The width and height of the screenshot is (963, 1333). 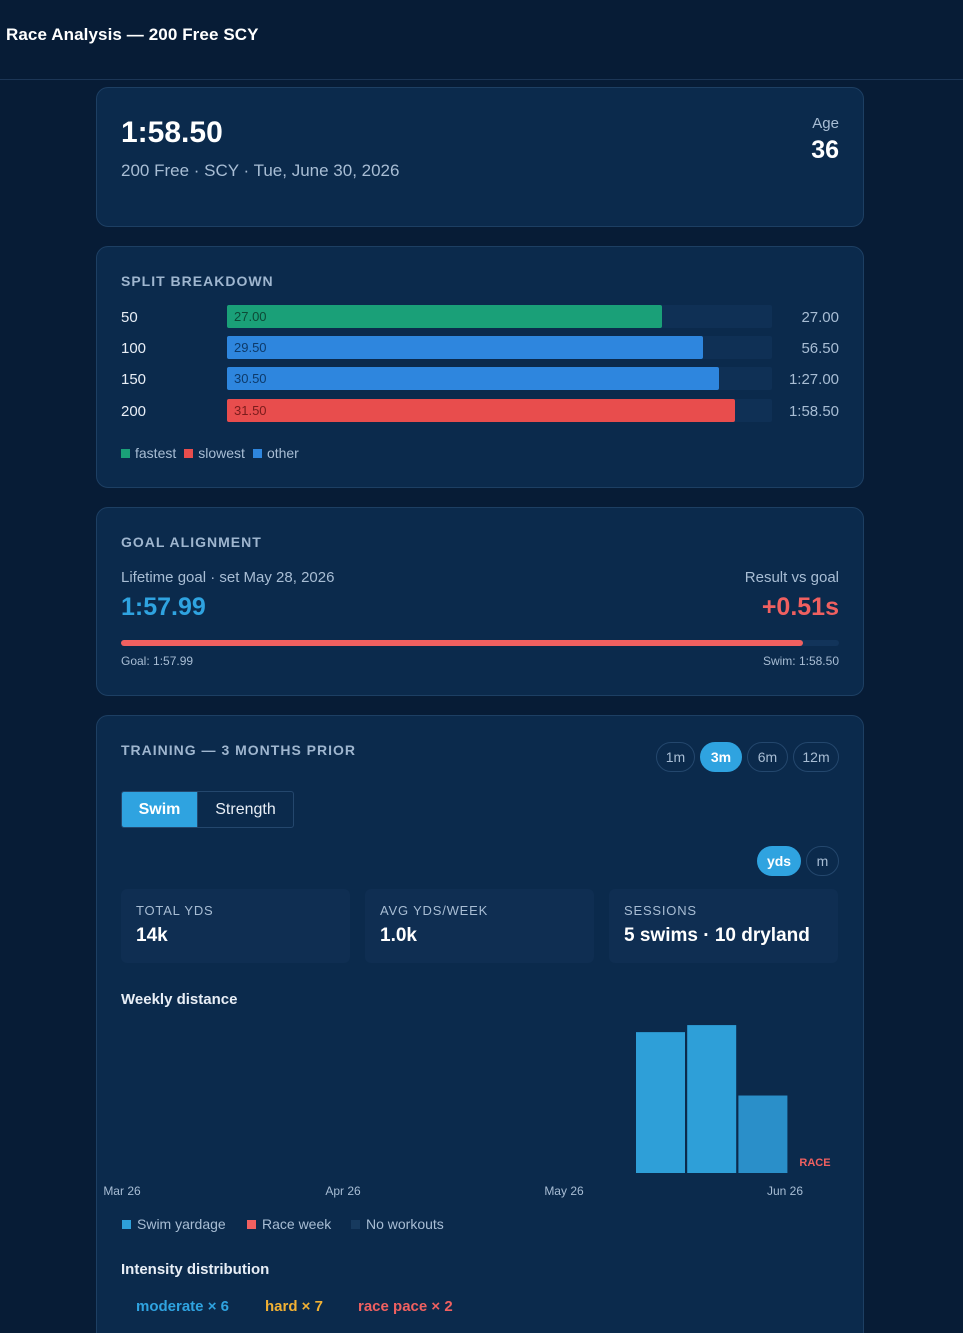 I want to click on split-bar: 31.50, so click(x=481, y=410).